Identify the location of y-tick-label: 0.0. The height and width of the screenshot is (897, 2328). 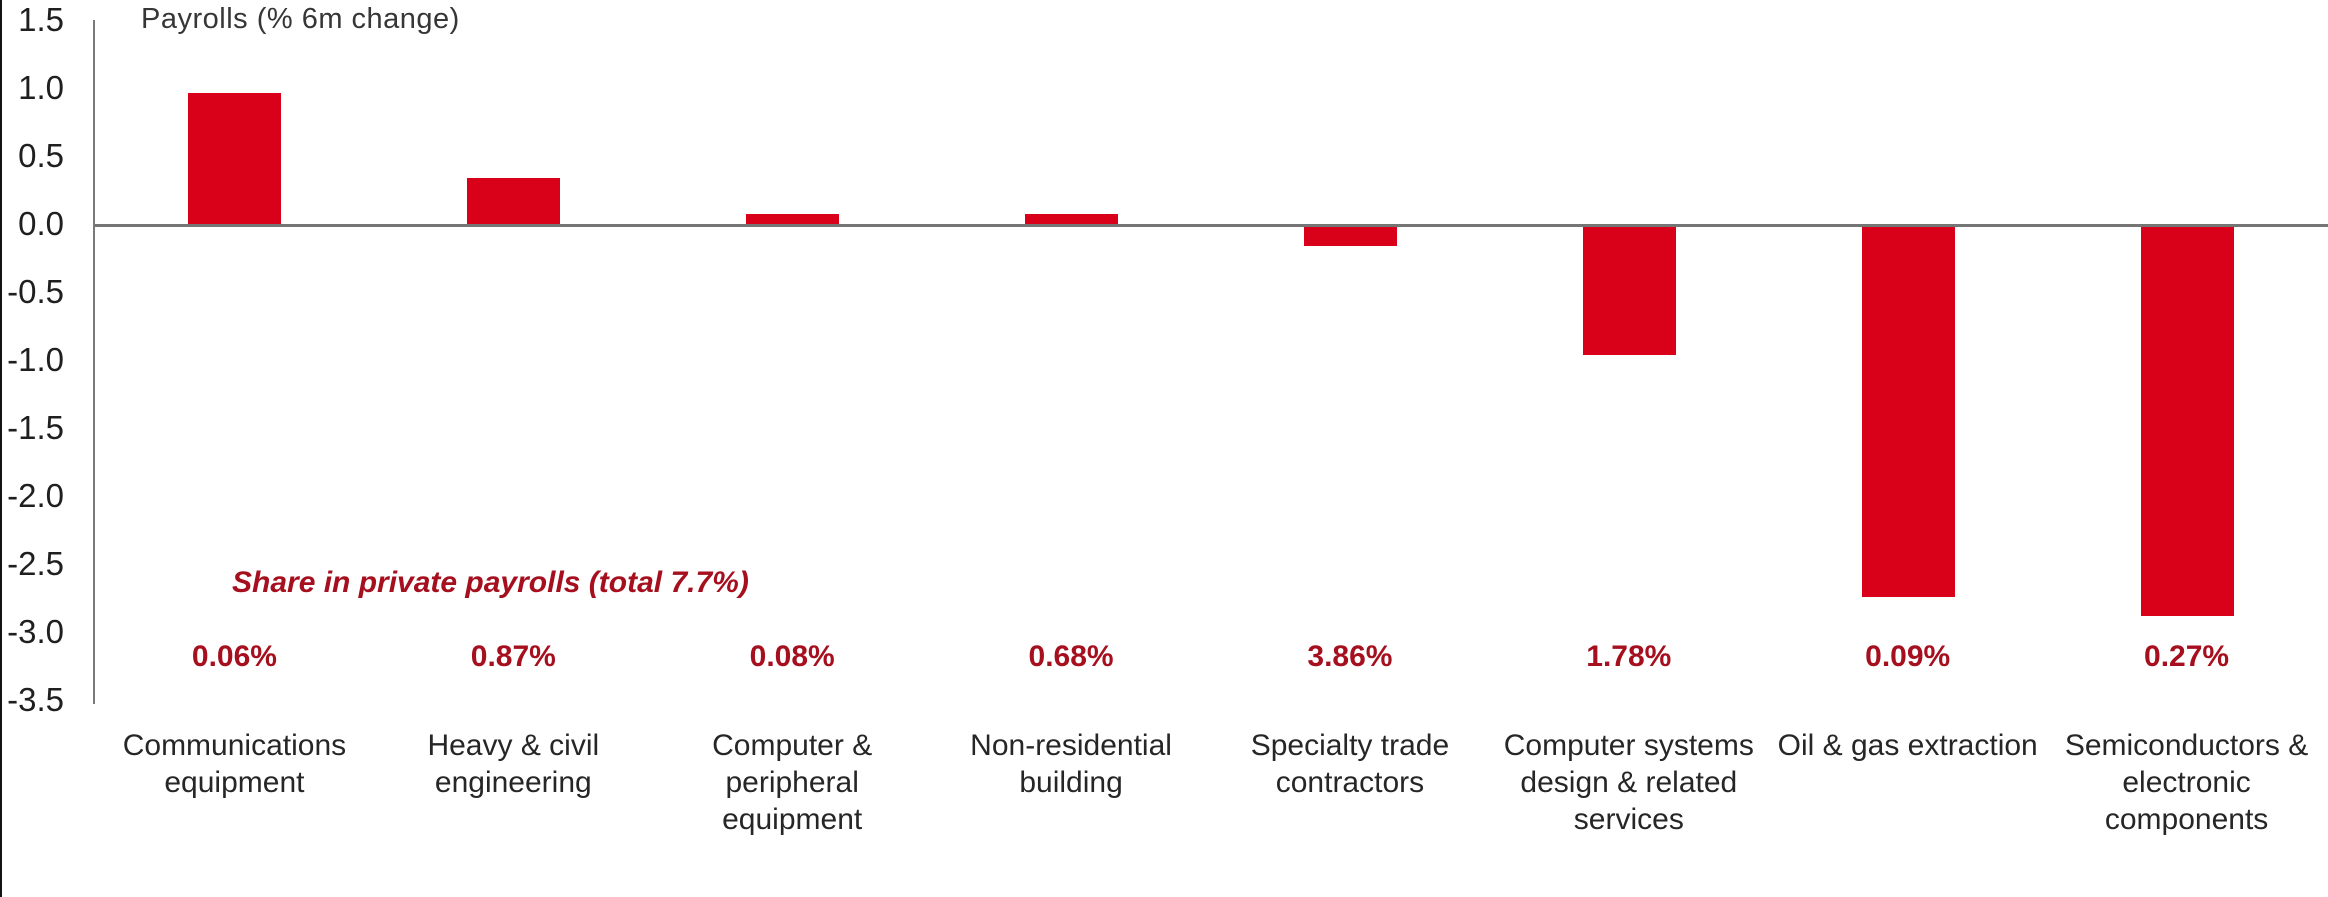
(41, 223).